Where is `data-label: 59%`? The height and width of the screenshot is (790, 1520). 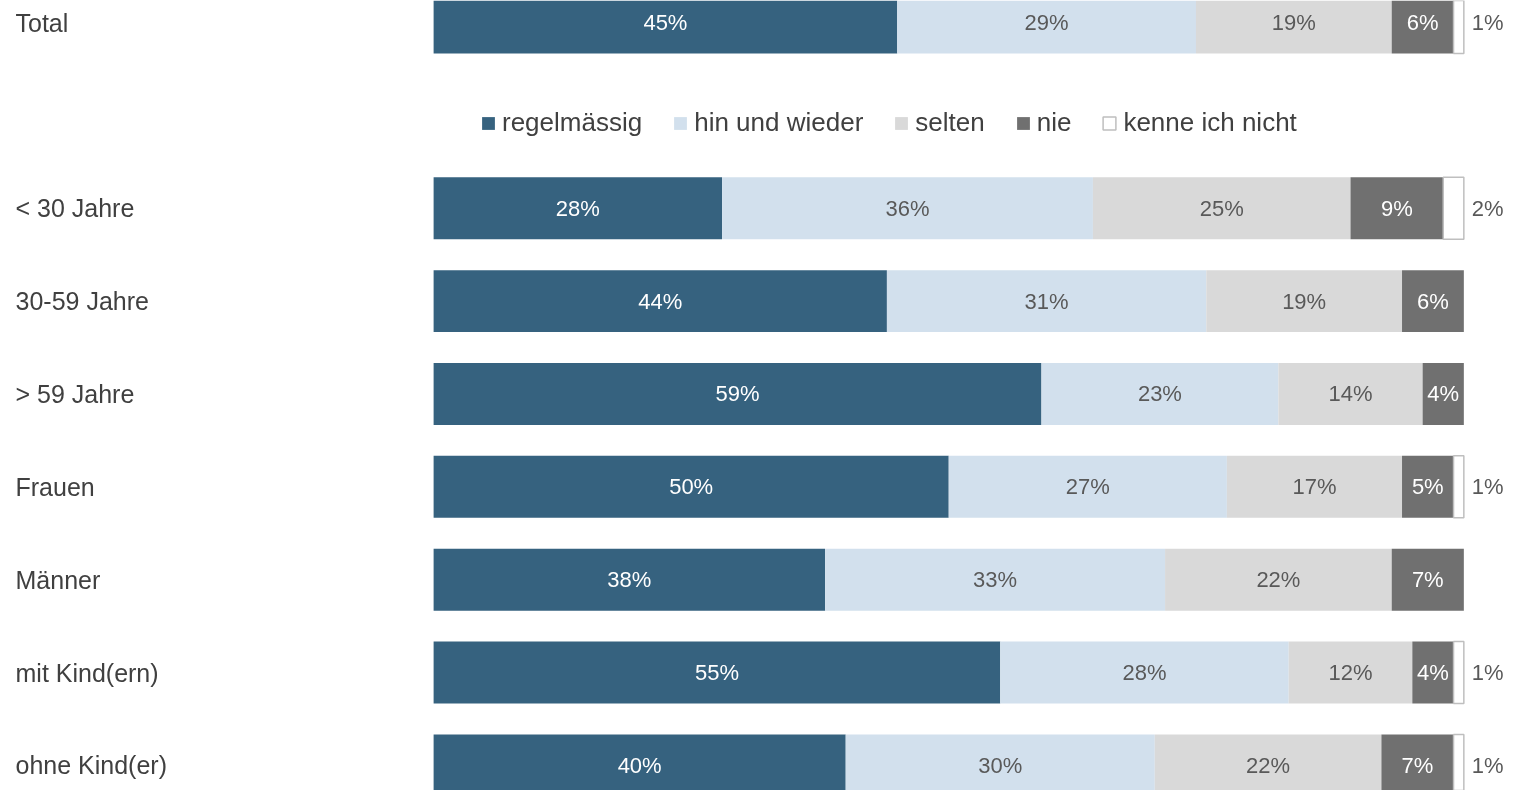 data-label: 59% is located at coordinates (737, 394).